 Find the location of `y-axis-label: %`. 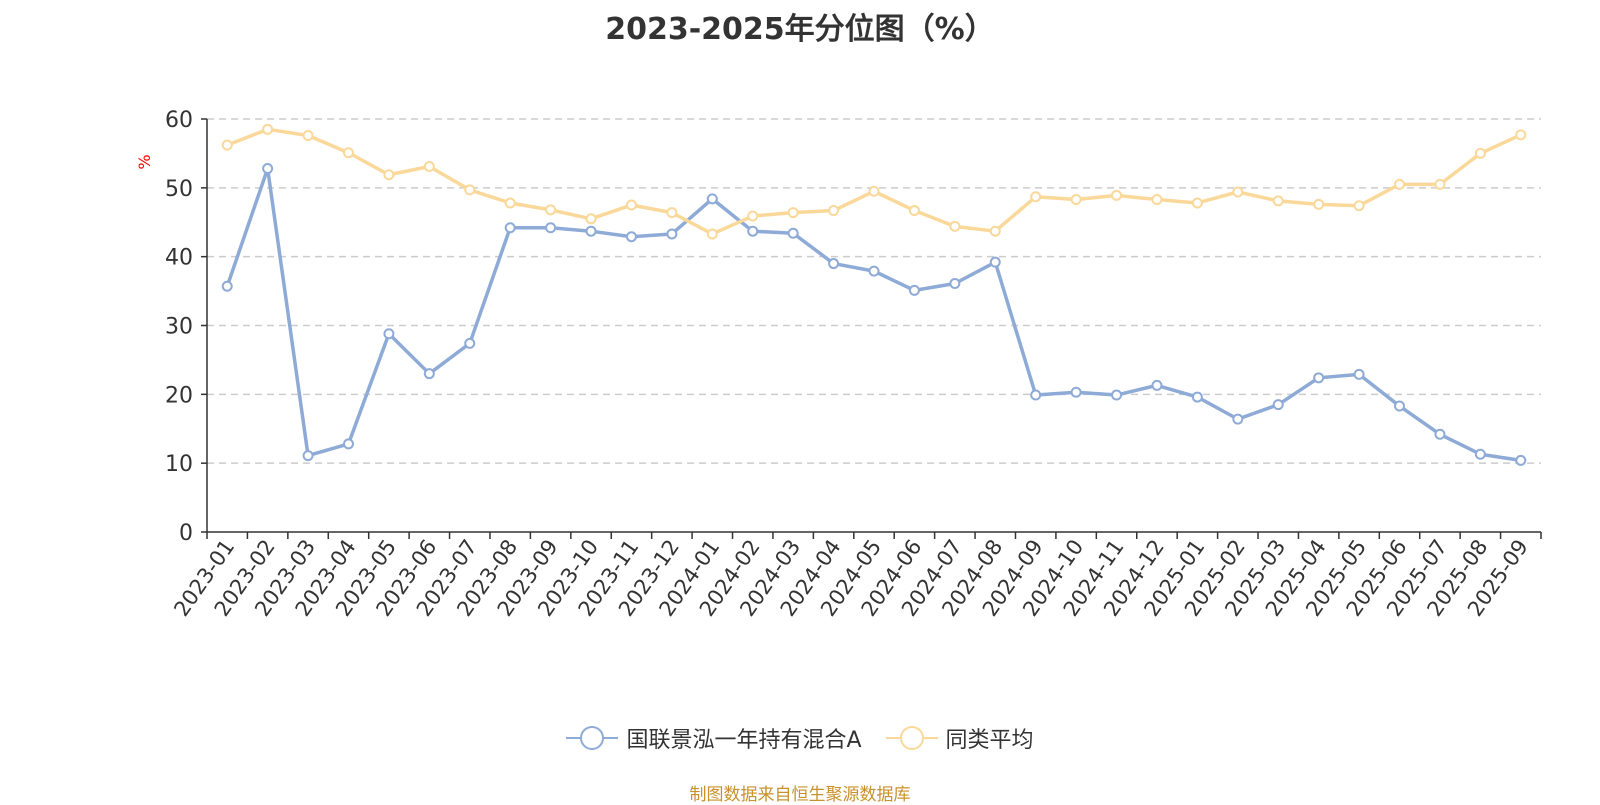

y-axis-label: % is located at coordinates (144, 161).